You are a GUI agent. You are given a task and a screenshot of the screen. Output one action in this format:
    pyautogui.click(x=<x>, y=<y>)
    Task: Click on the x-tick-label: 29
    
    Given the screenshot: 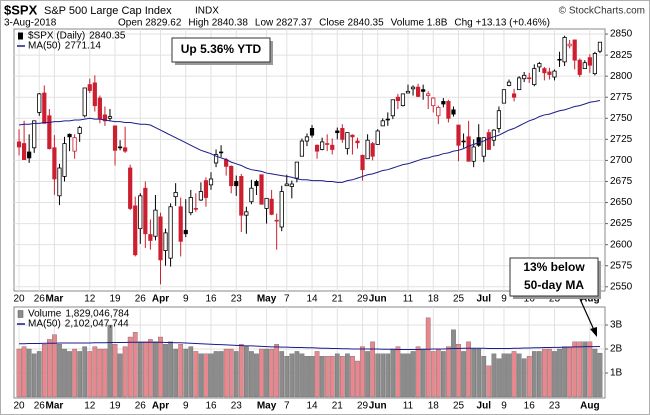 What is the action you would take?
    pyautogui.click(x=363, y=406)
    